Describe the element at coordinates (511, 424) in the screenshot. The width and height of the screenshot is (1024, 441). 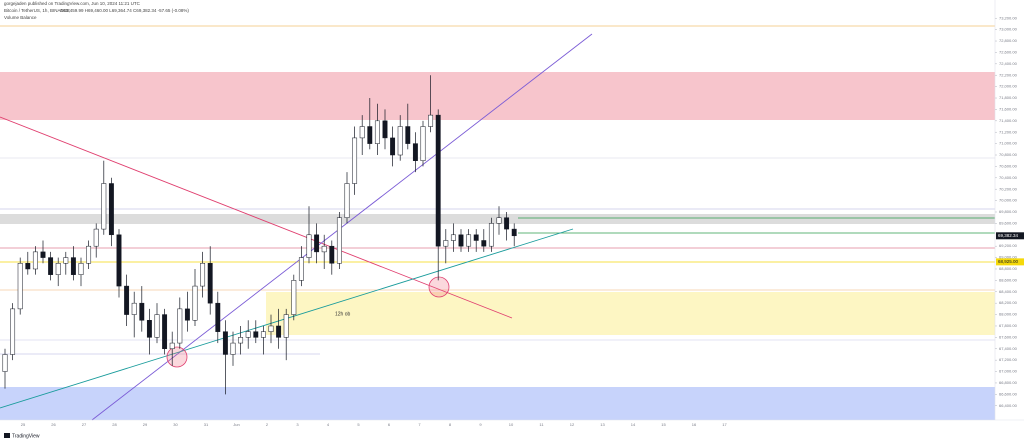
I see `x-tick-label: 10` at that location.